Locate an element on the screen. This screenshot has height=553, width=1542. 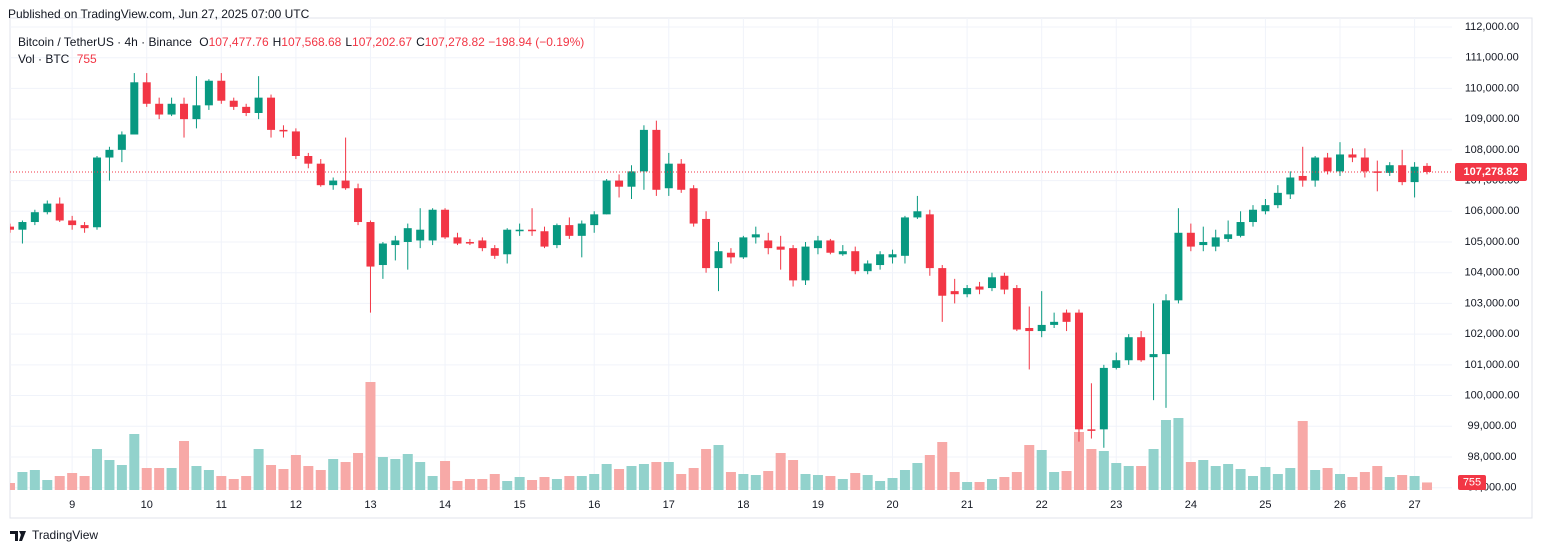
x-tick-label: 13 is located at coordinates (370, 505).